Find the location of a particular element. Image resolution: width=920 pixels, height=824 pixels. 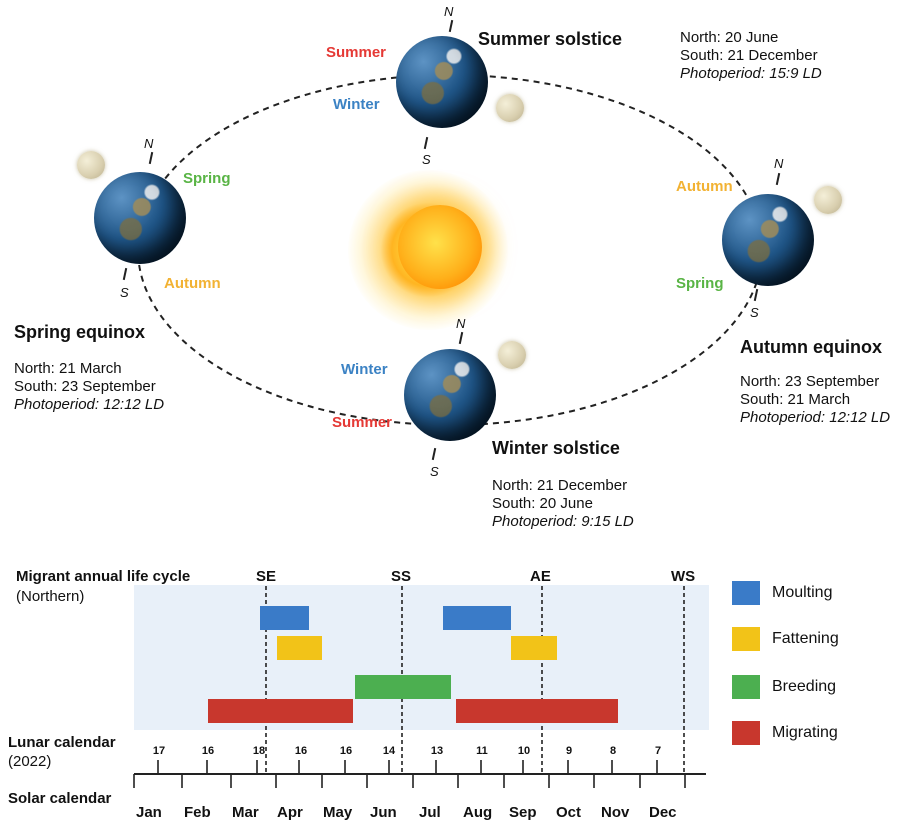

solar-calendar-label: Solar calendar is located at coordinates (60, 798).